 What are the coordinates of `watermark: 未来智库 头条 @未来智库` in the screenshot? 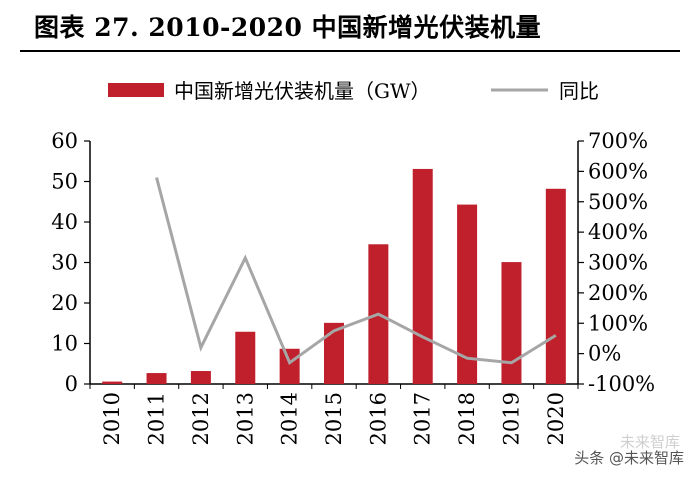 It's located at (629, 450).